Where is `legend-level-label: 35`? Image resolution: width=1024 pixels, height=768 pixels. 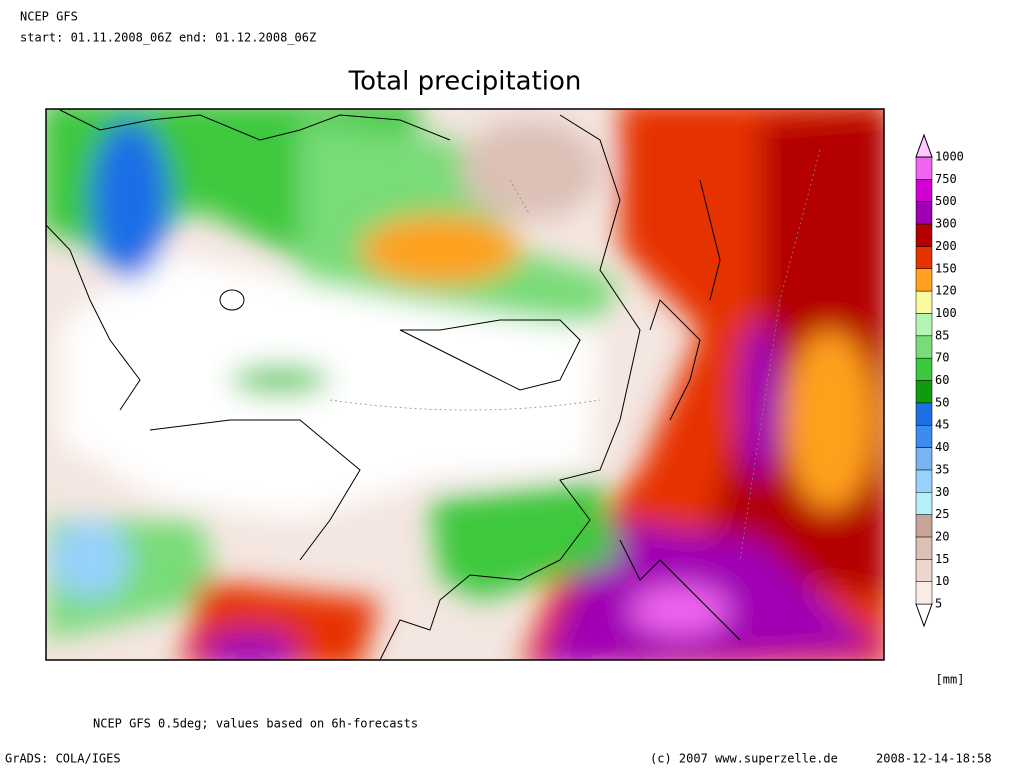 legend-level-label: 35 is located at coordinates (942, 469).